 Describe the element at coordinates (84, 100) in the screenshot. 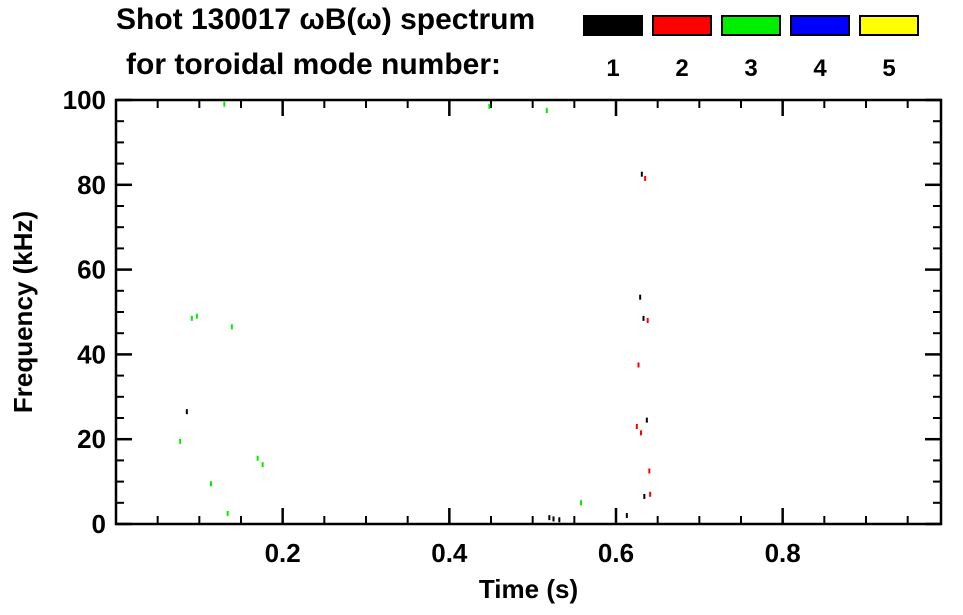

I see `y-tick-label: 100` at that location.